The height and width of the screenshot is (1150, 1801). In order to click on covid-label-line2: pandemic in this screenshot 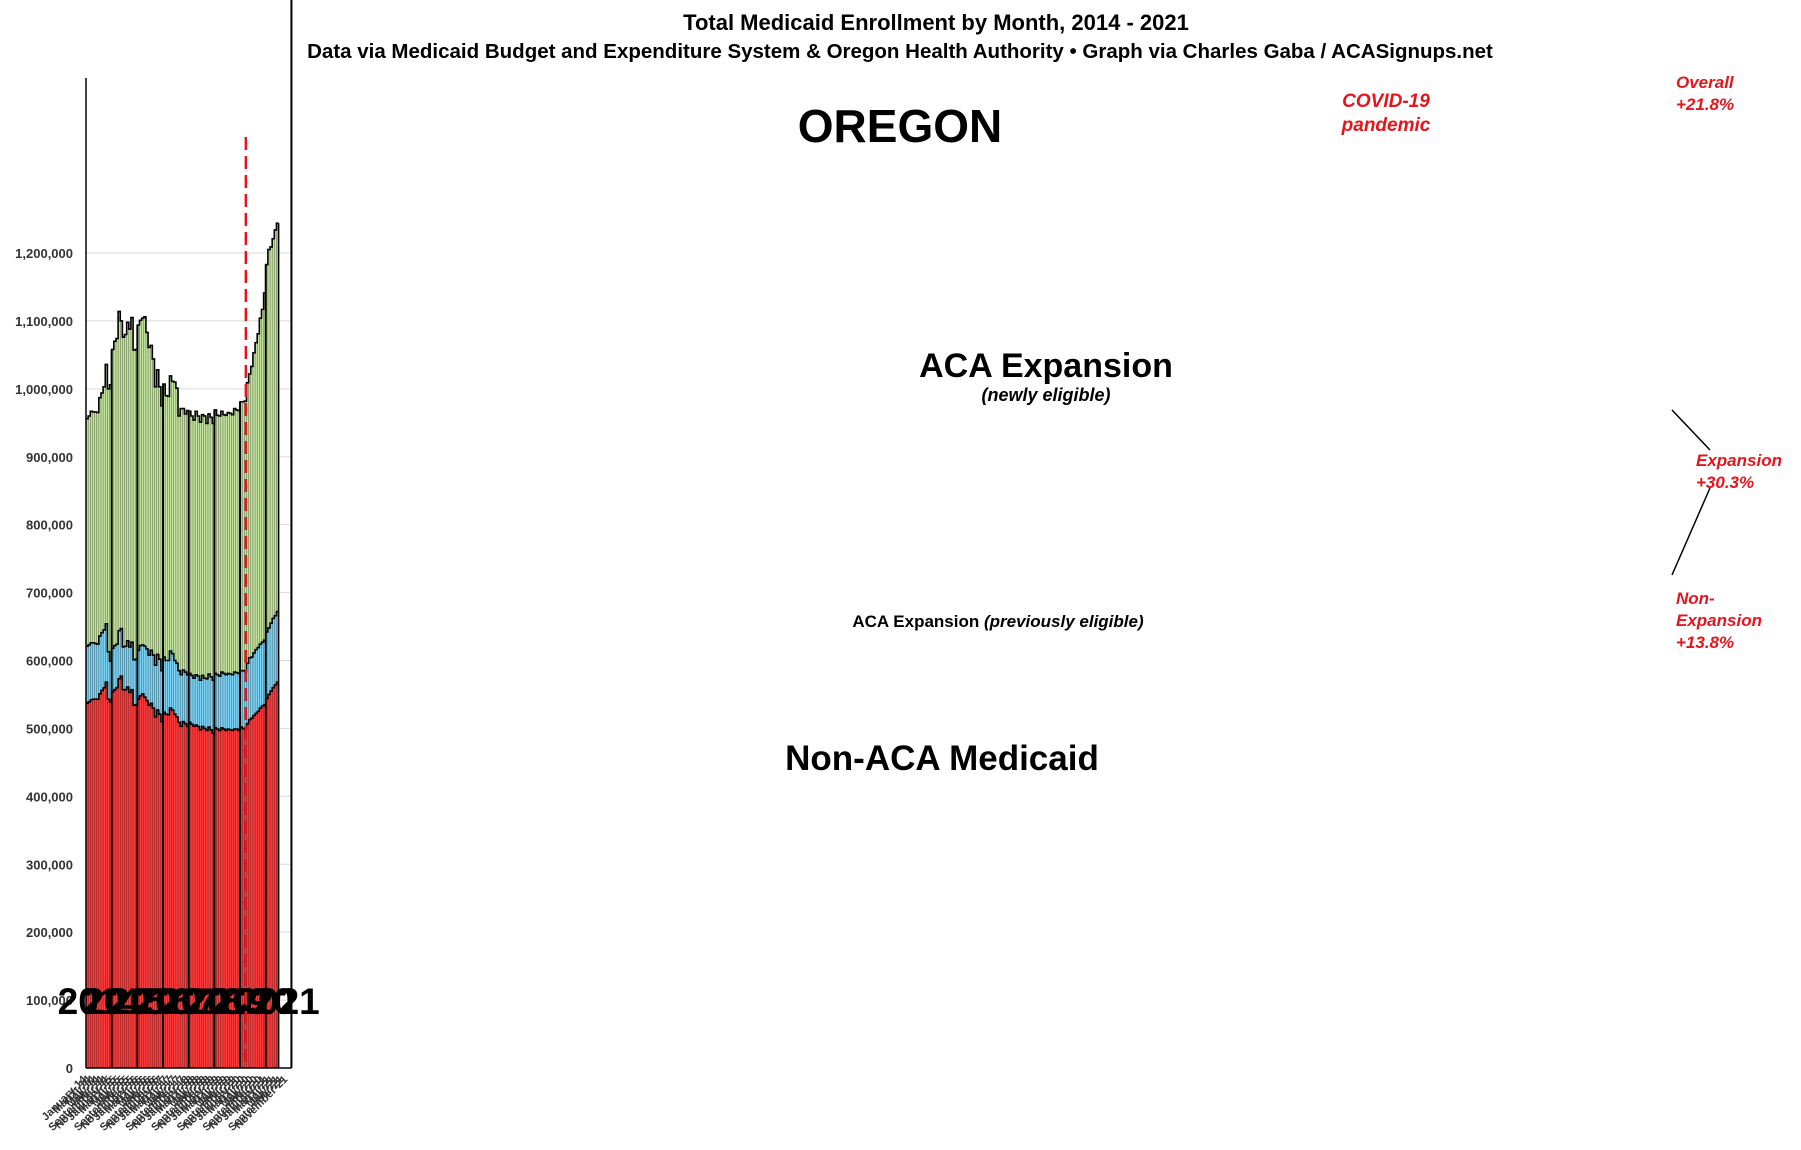, I will do `click(1386, 125)`.